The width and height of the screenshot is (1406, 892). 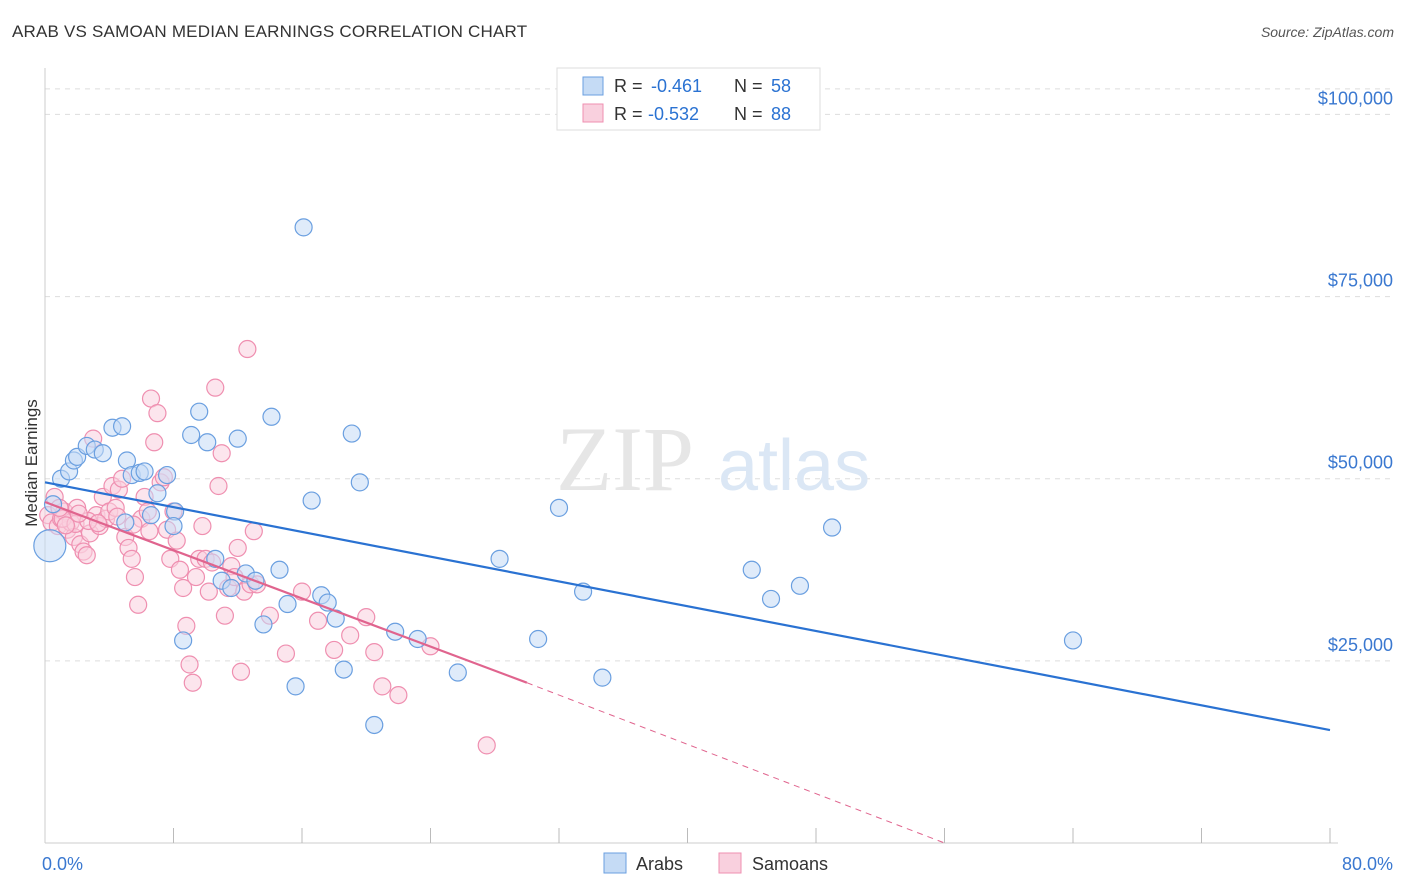 What do you see at coordinates (713, 459) in the screenshot?
I see `watermark: ZIP atlas` at bounding box center [713, 459].